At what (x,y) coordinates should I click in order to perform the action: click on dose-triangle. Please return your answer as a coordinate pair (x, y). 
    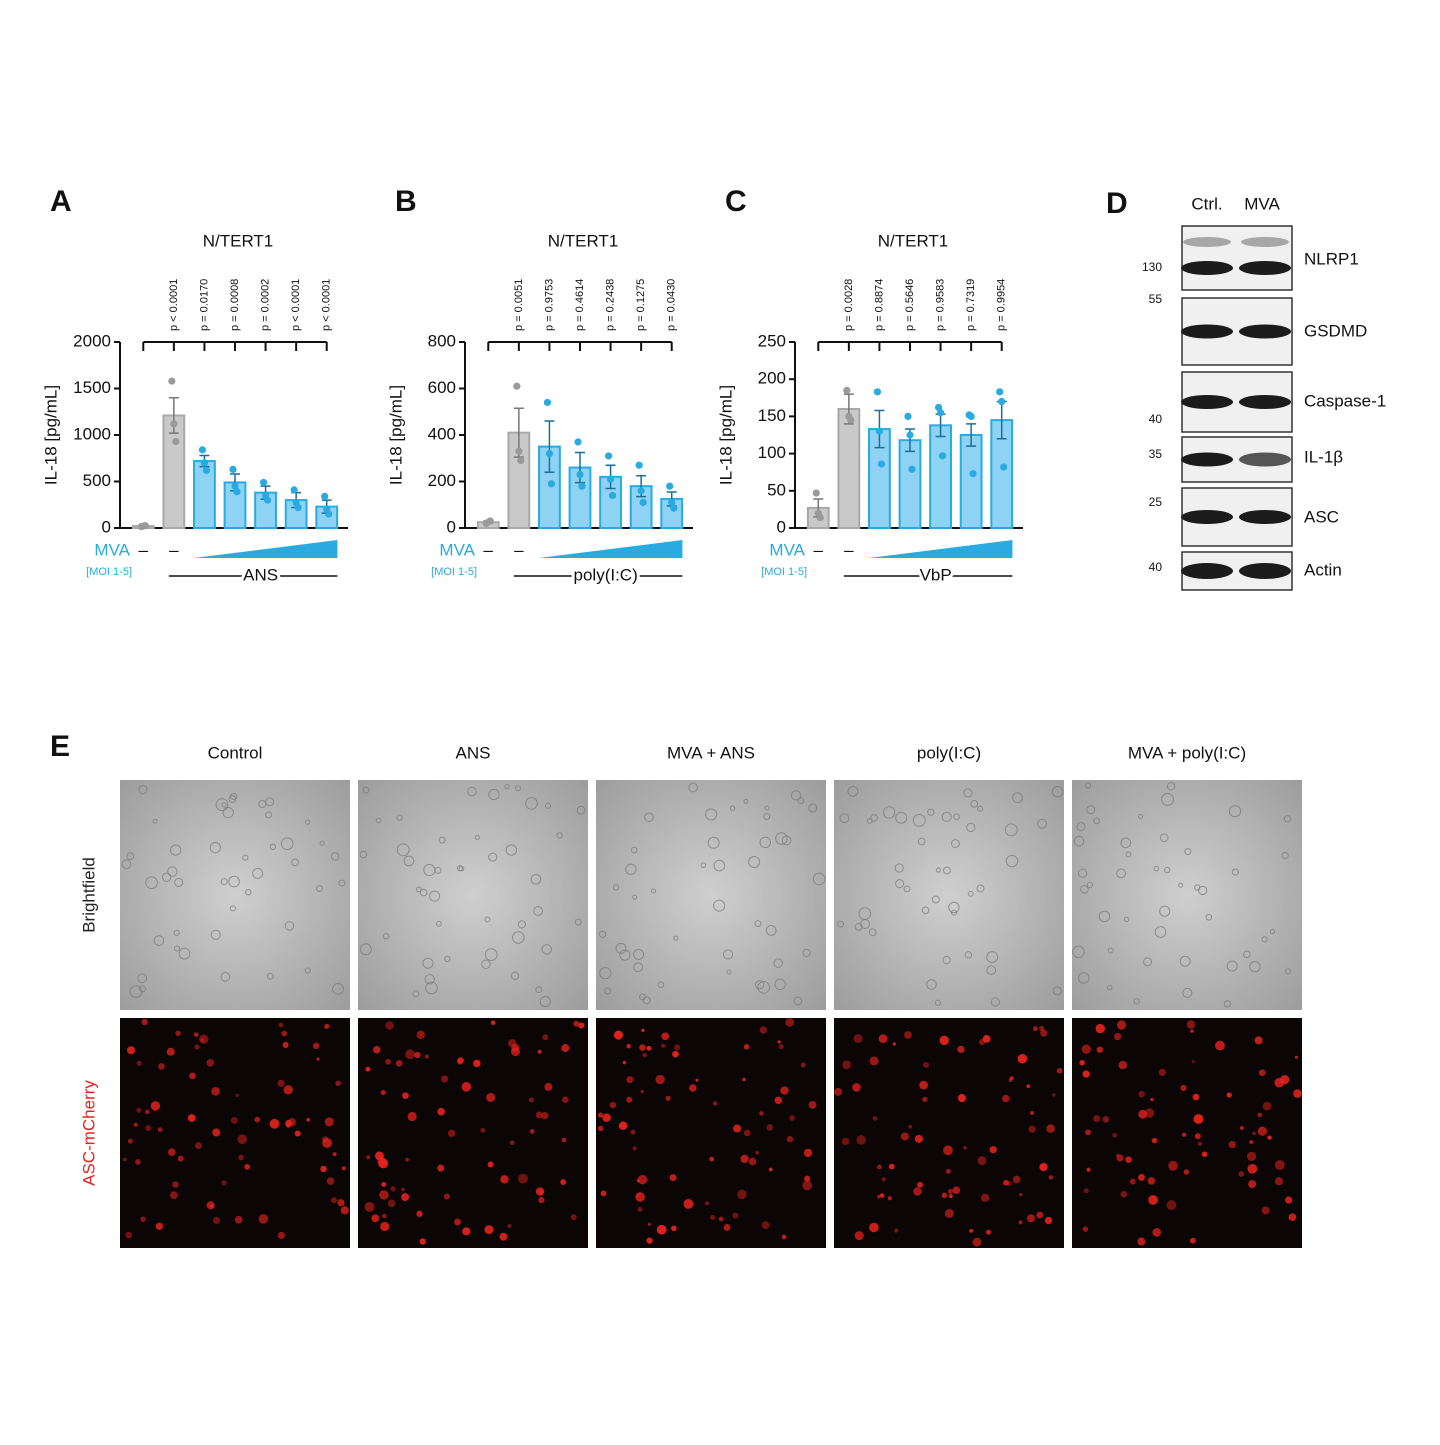
    Looking at the image, I should click on (940, 549).